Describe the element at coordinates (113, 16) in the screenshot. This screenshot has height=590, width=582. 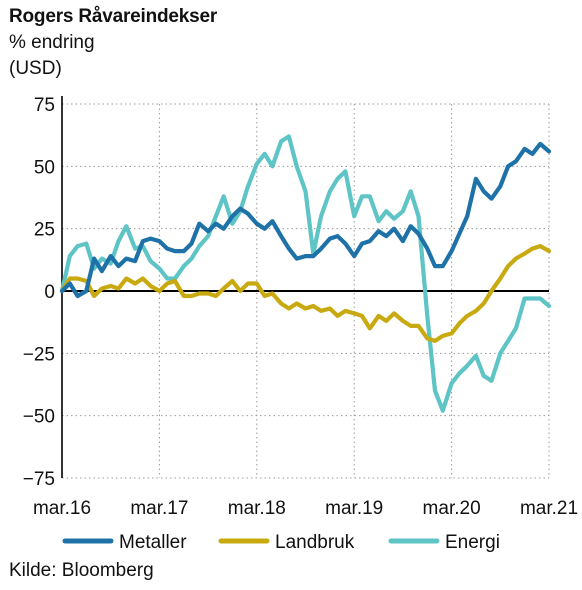
I see `chart-title: Rogers Råvareindekser` at that location.